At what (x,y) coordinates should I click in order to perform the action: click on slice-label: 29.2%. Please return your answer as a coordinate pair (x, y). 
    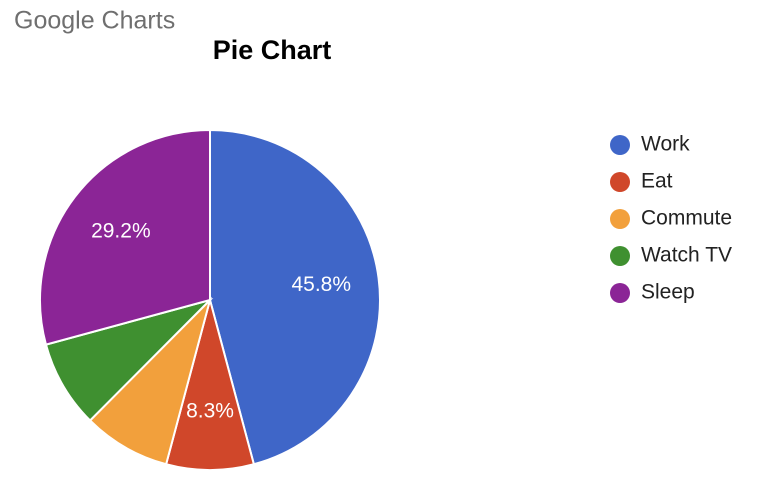
    Looking at the image, I should click on (121, 230).